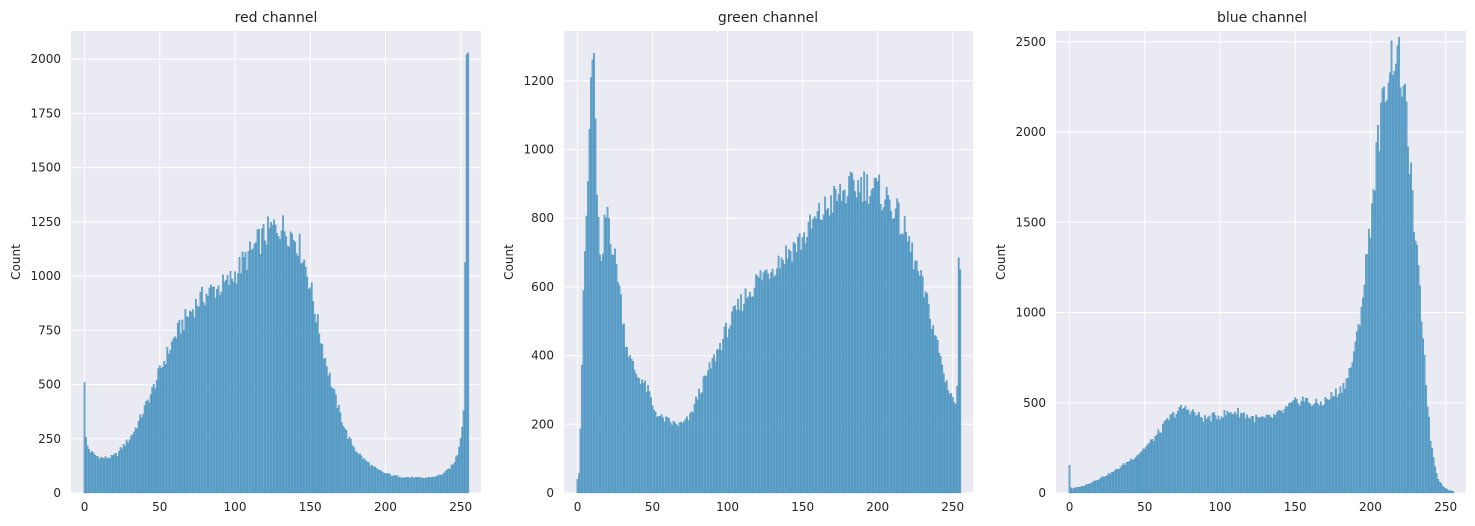  Describe the element at coordinates (49, 330) in the screenshot. I see `red-y-tick-label: 750` at that location.